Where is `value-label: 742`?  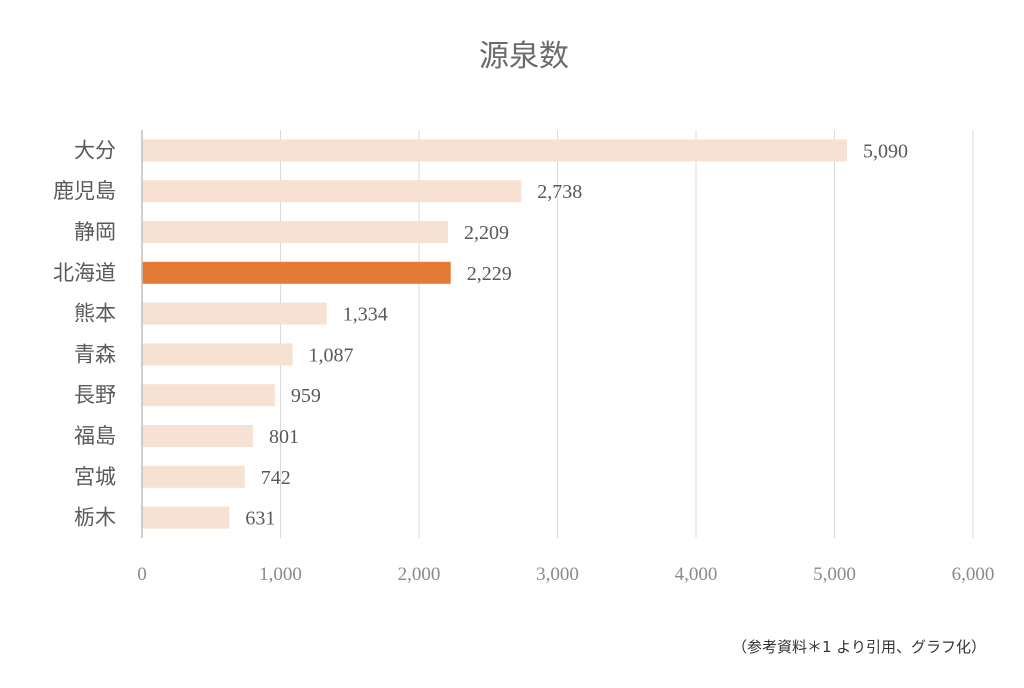 value-label: 742 is located at coordinates (276, 478).